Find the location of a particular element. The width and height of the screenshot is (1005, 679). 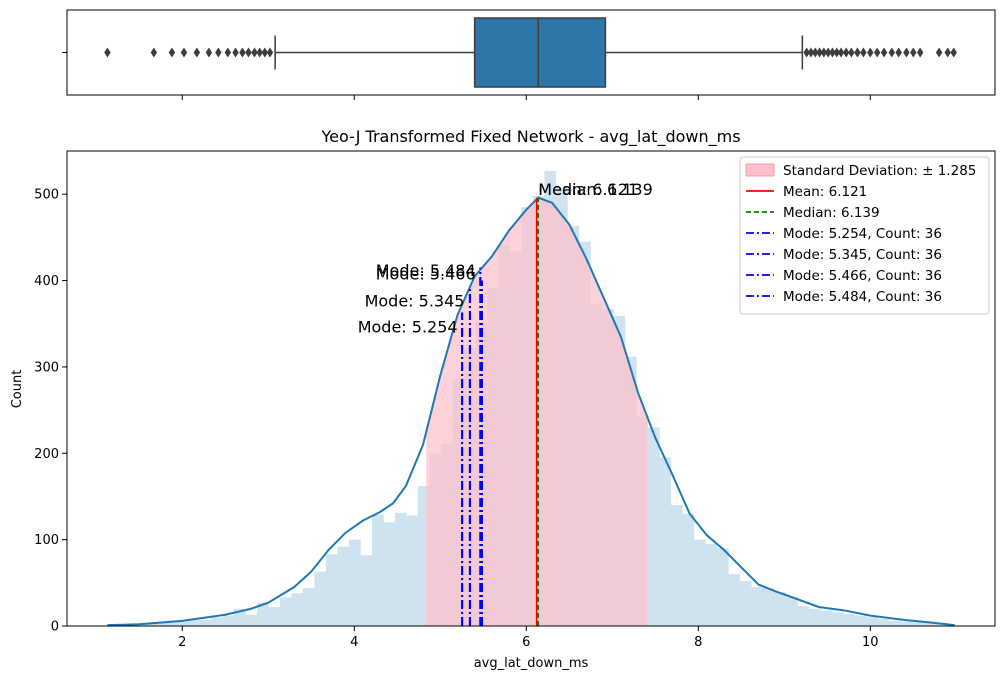

y-tick-label: 400 is located at coordinates (46, 281).